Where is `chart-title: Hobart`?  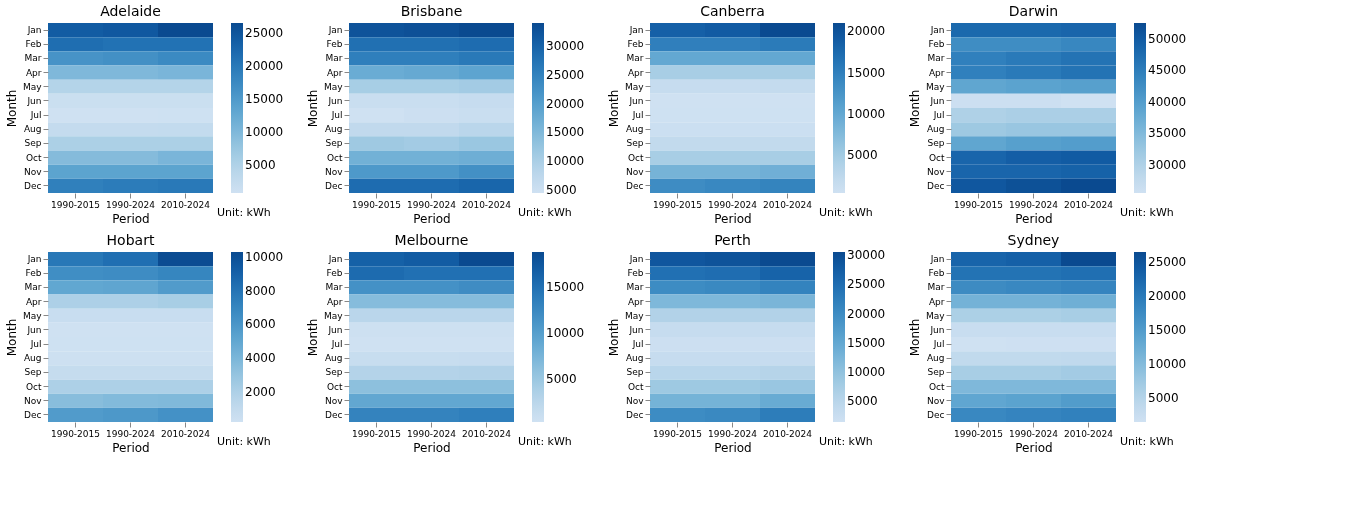
chart-title: Hobart is located at coordinates (130, 240).